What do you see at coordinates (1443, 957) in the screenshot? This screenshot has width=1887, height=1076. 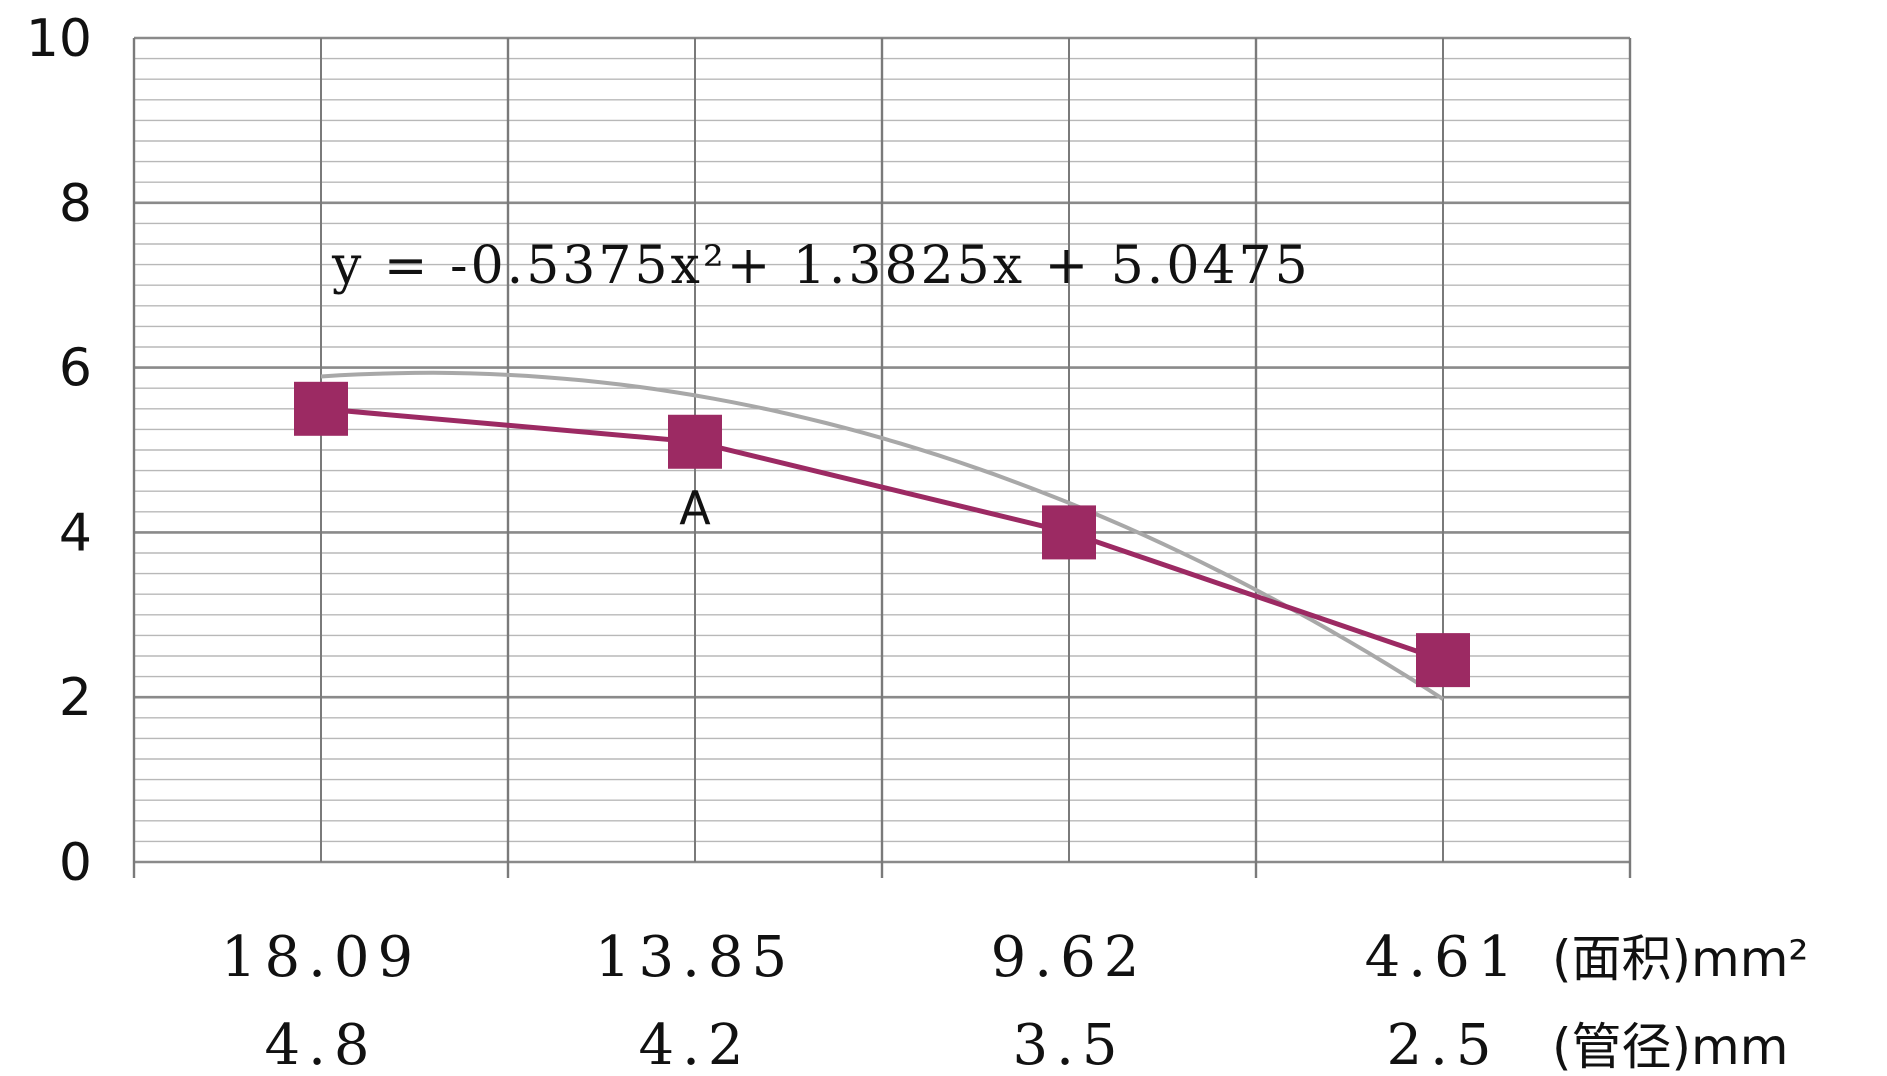 I see `x-tick-label: 4.61` at bounding box center [1443, 957].